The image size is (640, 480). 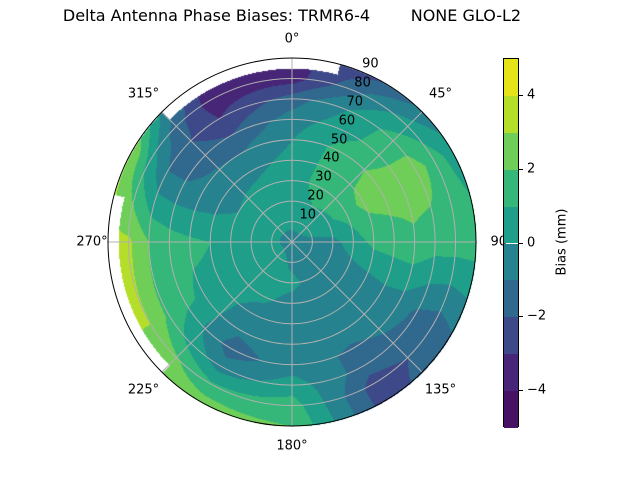 I want to click on angular-tick-label: 0°, so click(x=292, y=39).